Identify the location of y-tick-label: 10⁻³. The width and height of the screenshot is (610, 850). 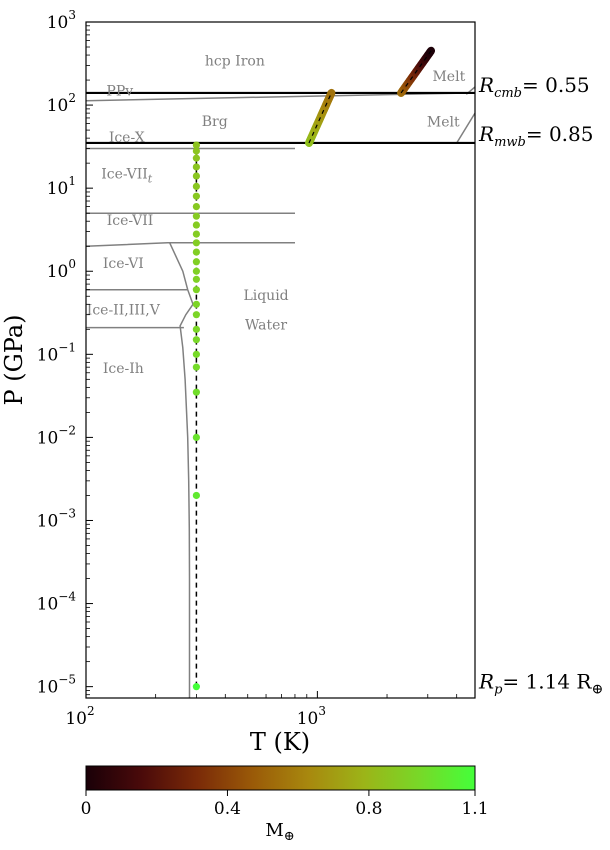
(56, 518).